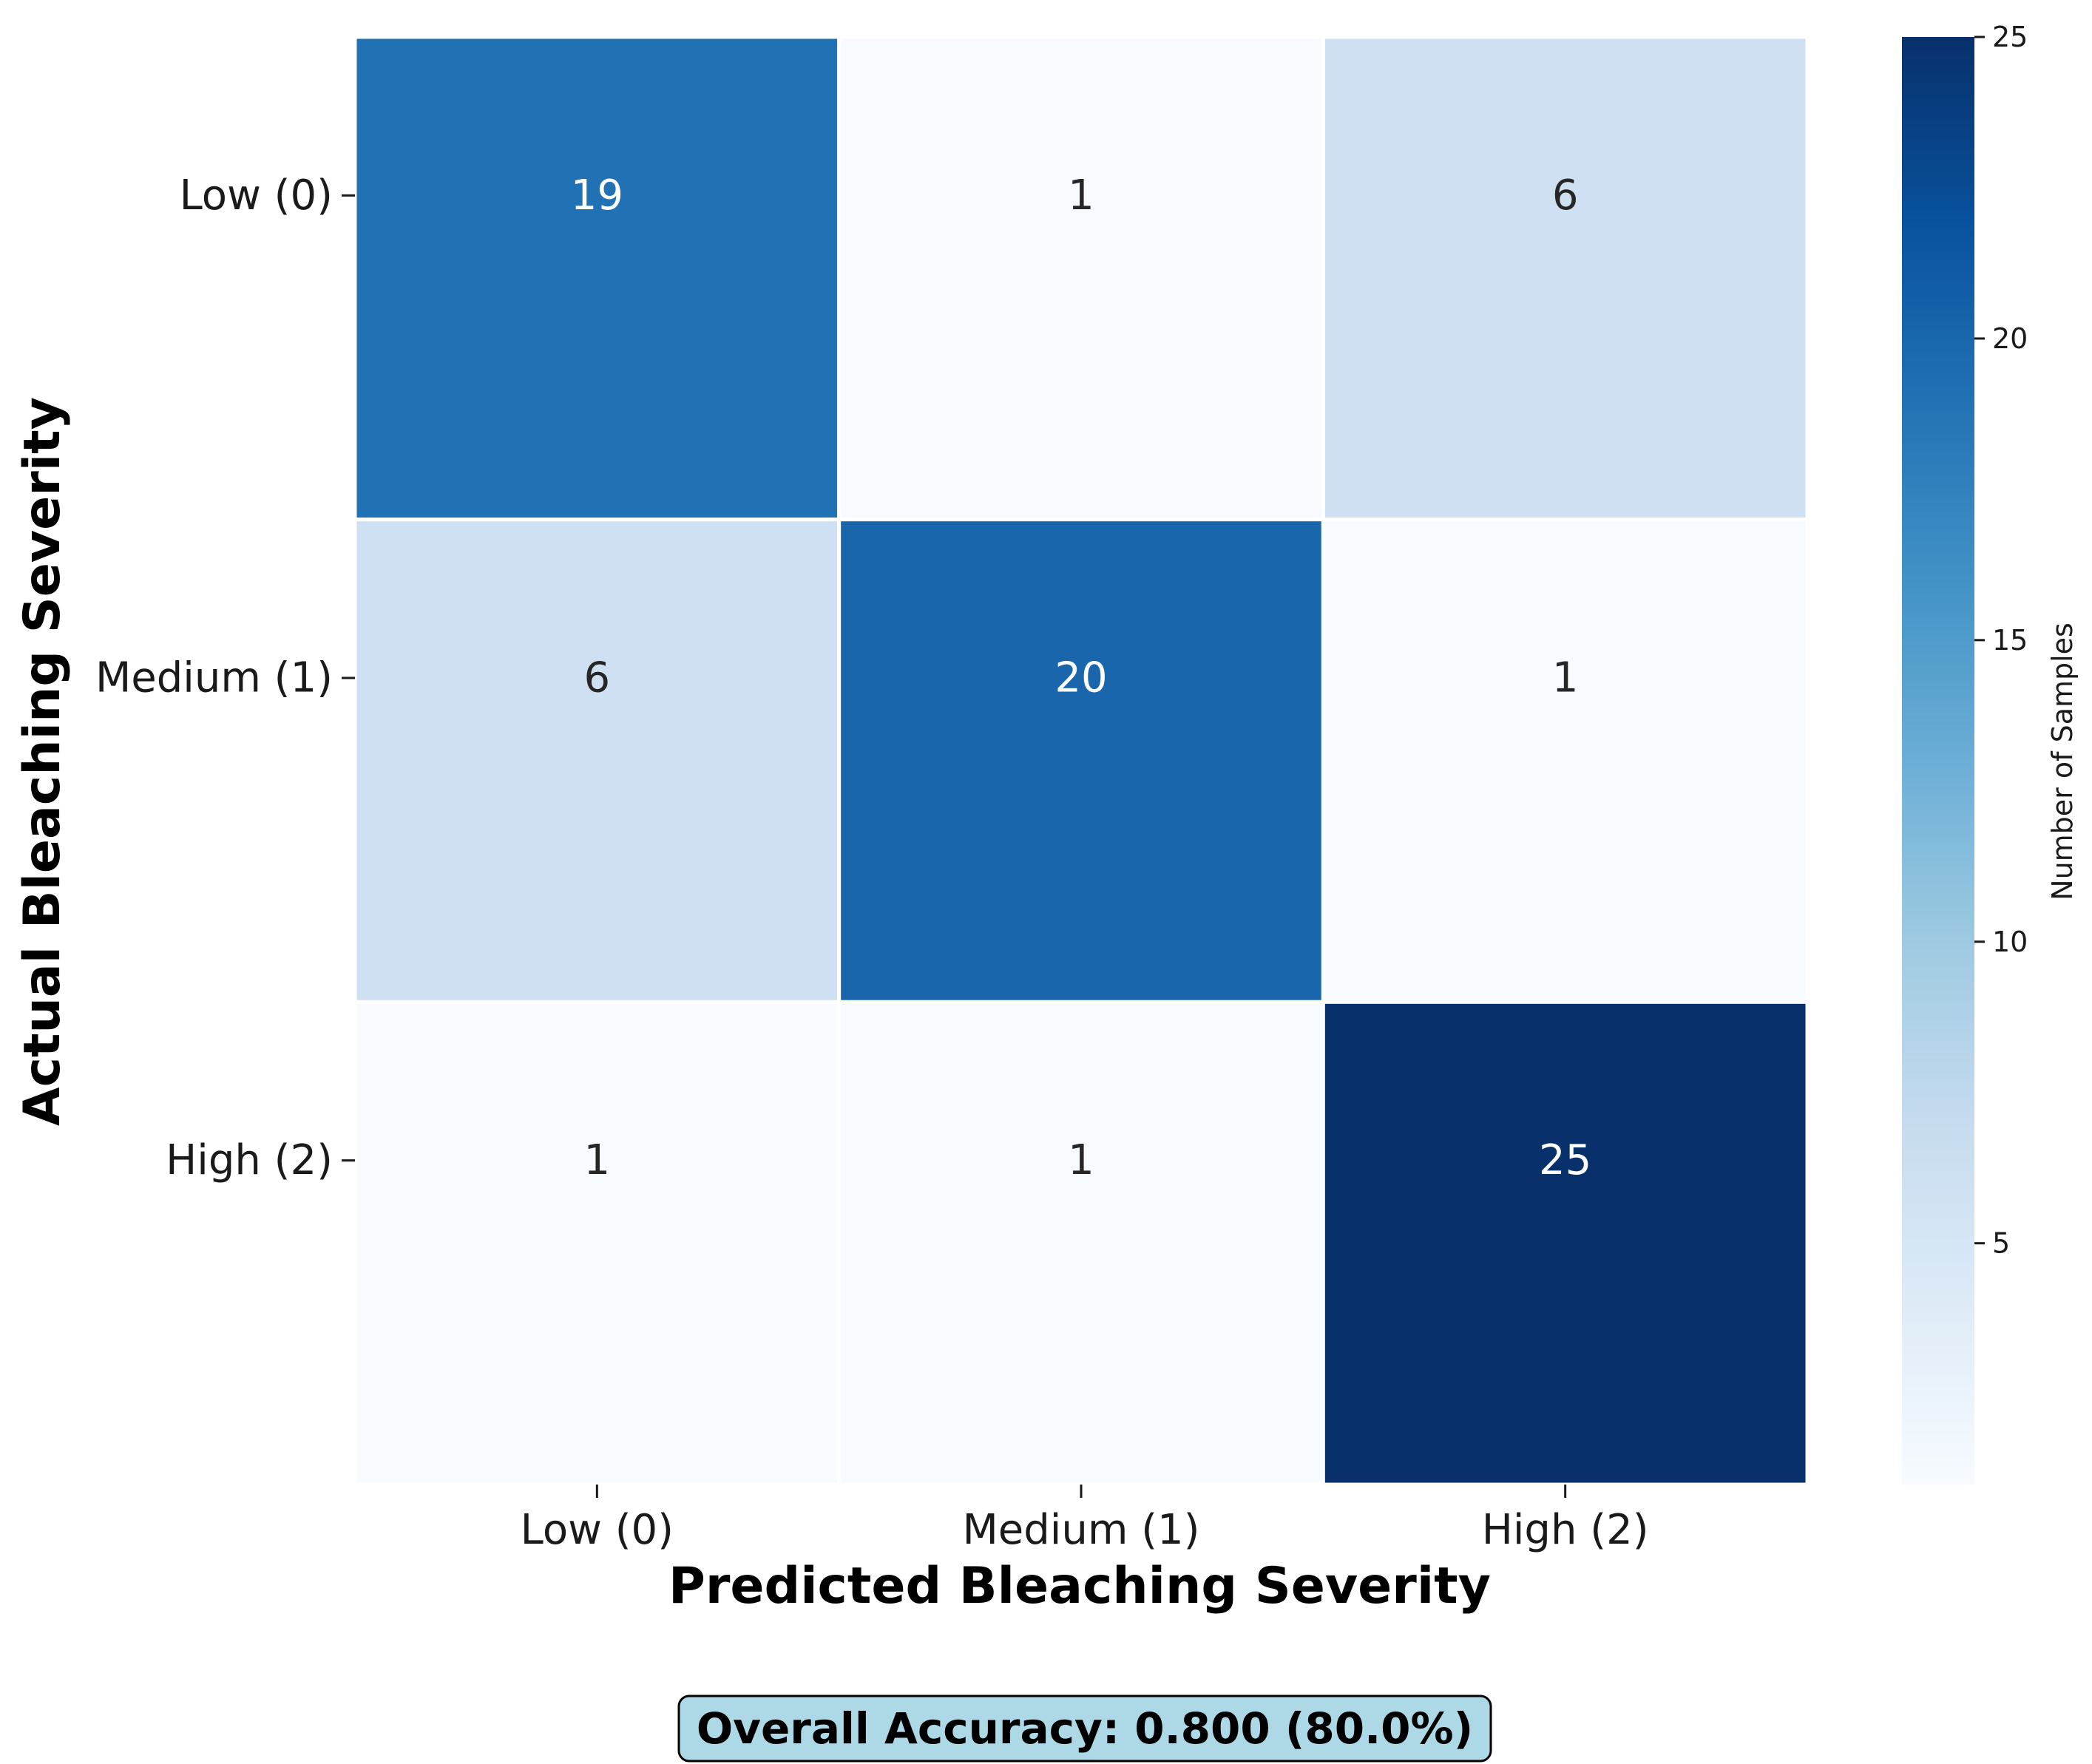  Describe the element at coordinates (1565, 1160) in the screenshot. I see `cell-value-r2-c2: 25` at that location.